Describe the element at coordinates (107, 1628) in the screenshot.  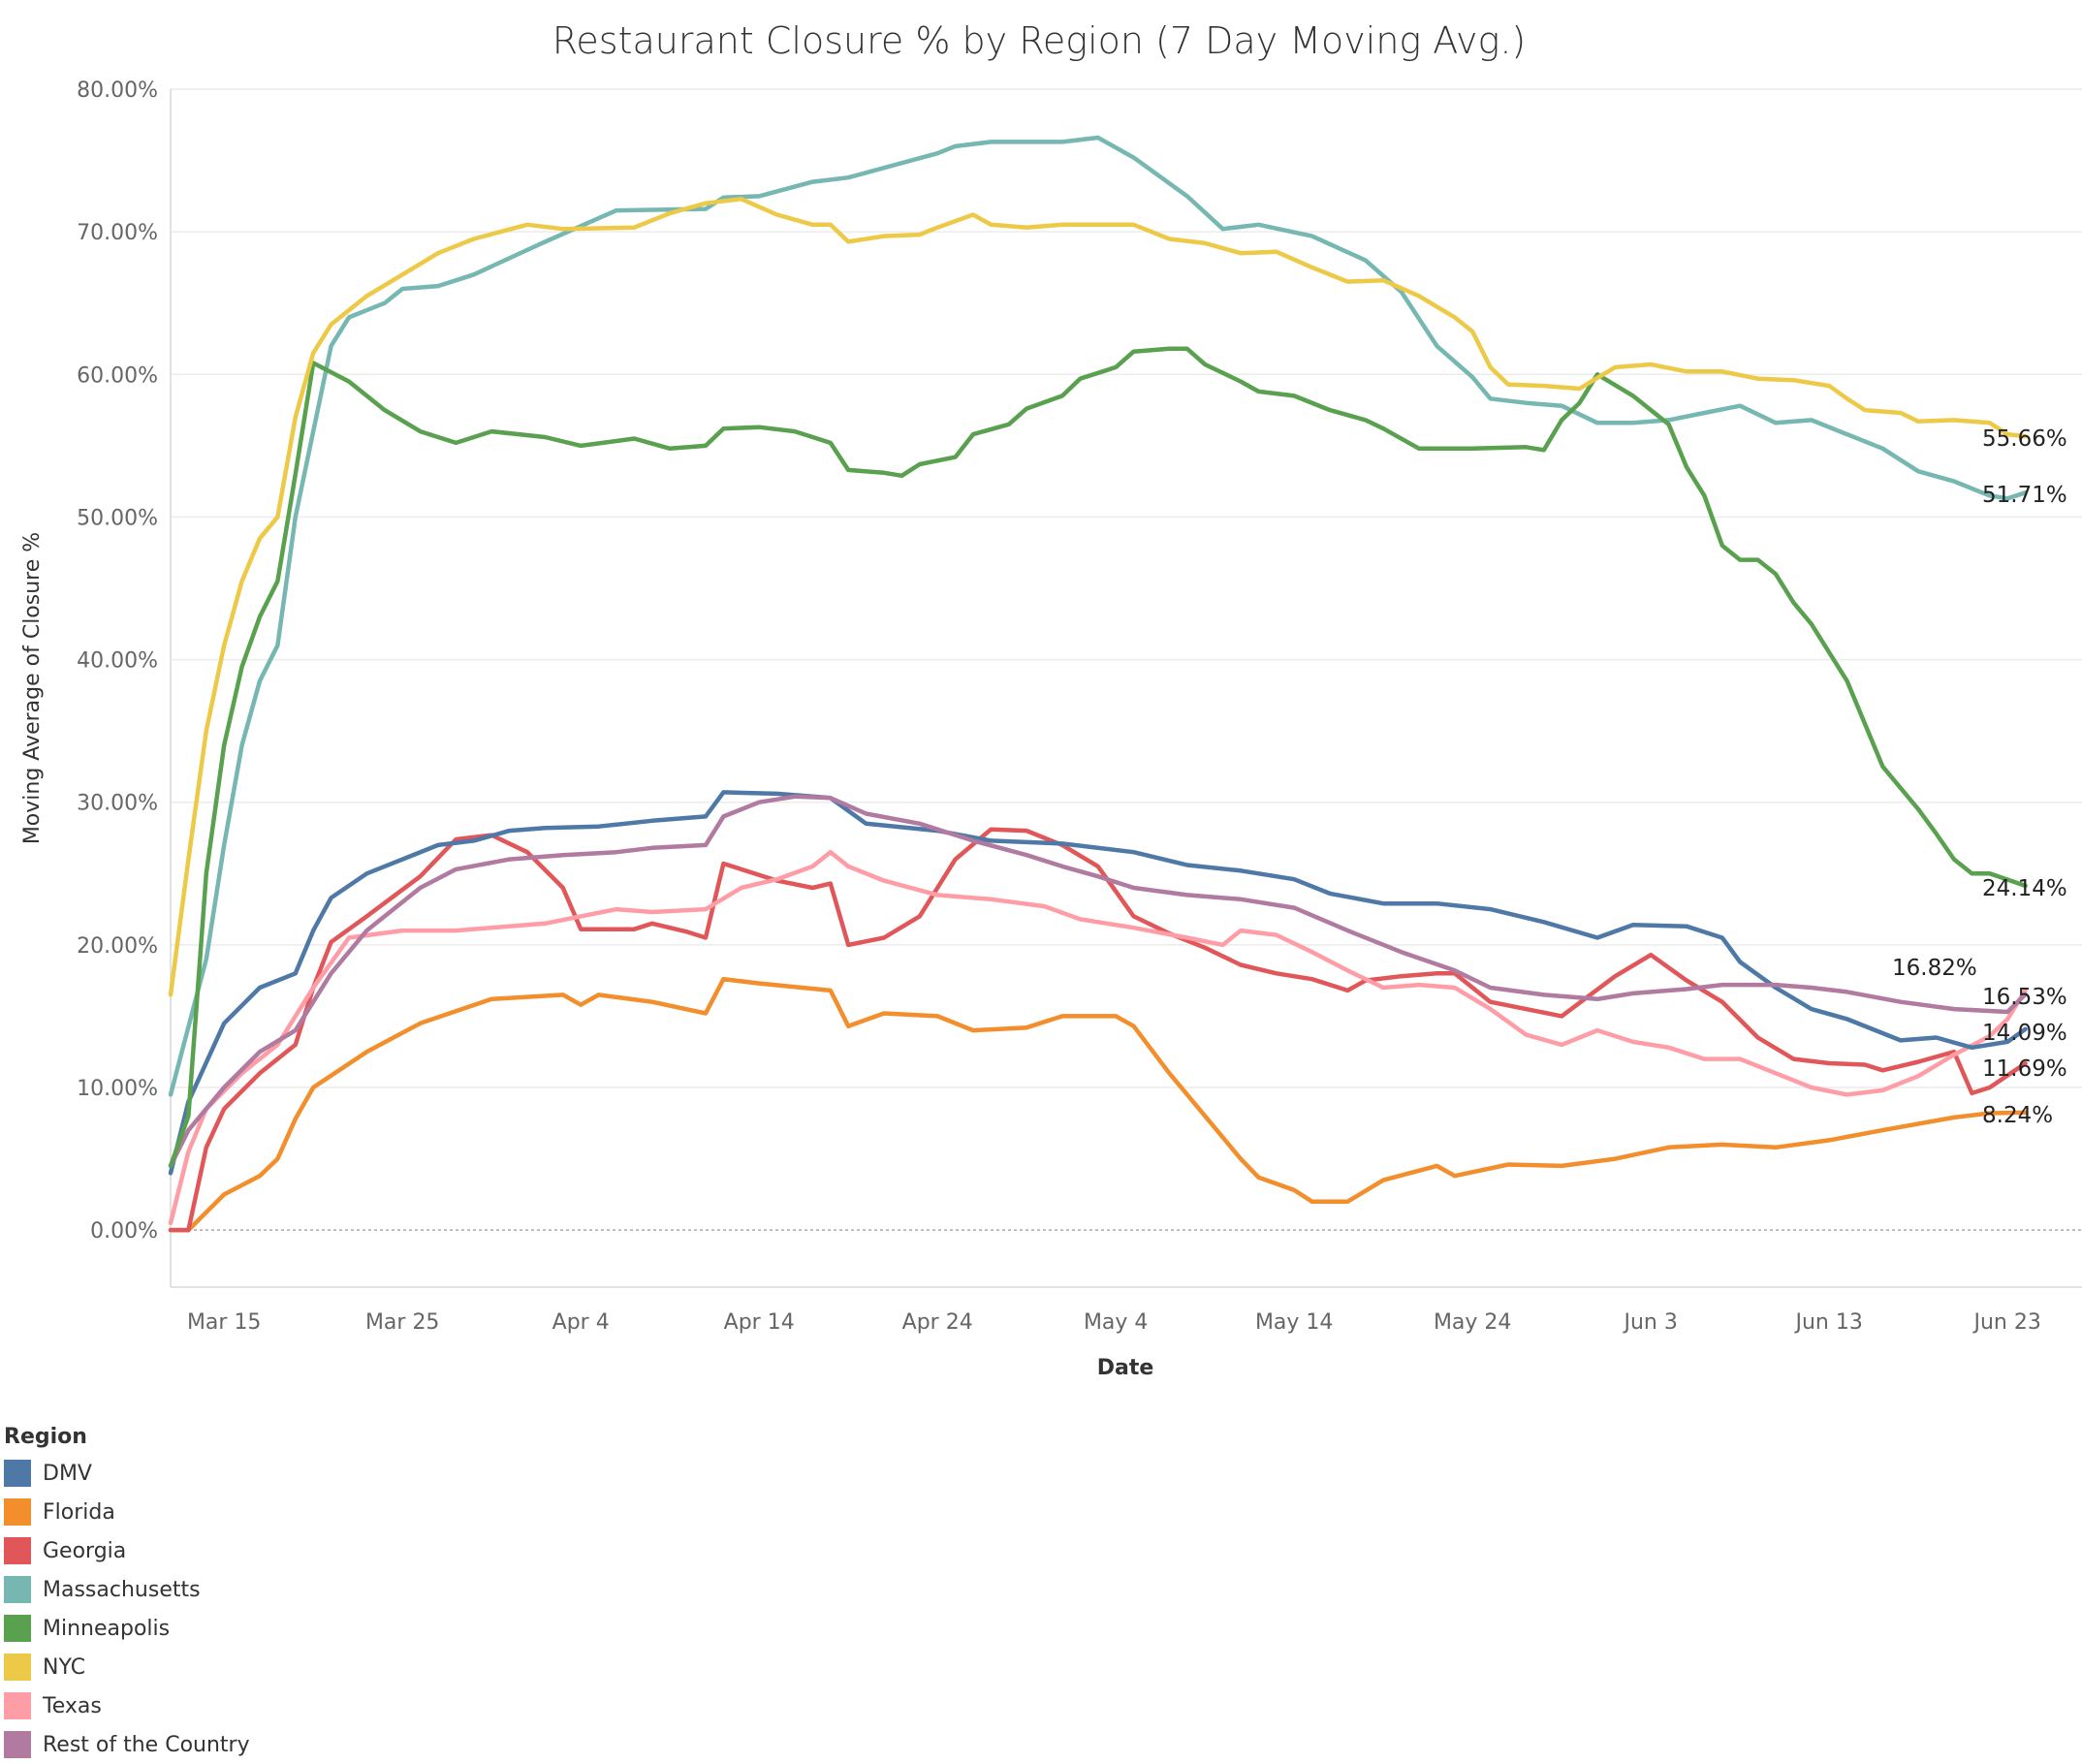
I see `legend-label: Minneapolis` at that location.